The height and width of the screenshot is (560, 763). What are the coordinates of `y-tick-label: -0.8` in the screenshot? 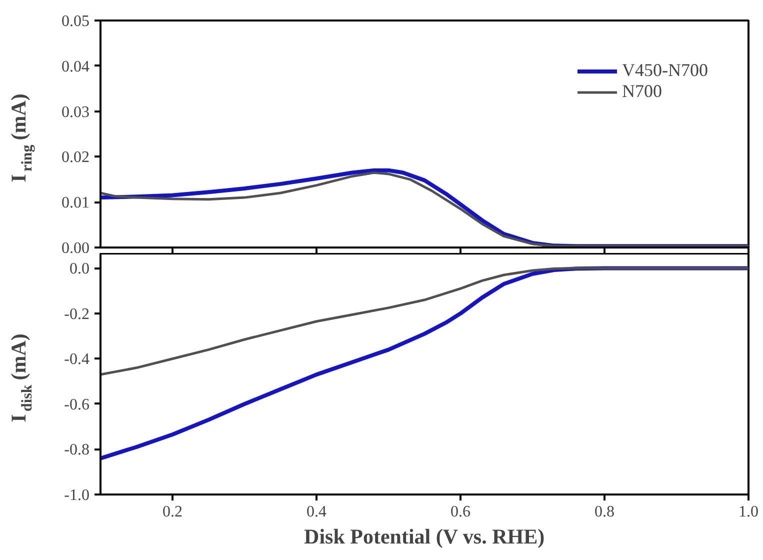 It's located at (77, 450).